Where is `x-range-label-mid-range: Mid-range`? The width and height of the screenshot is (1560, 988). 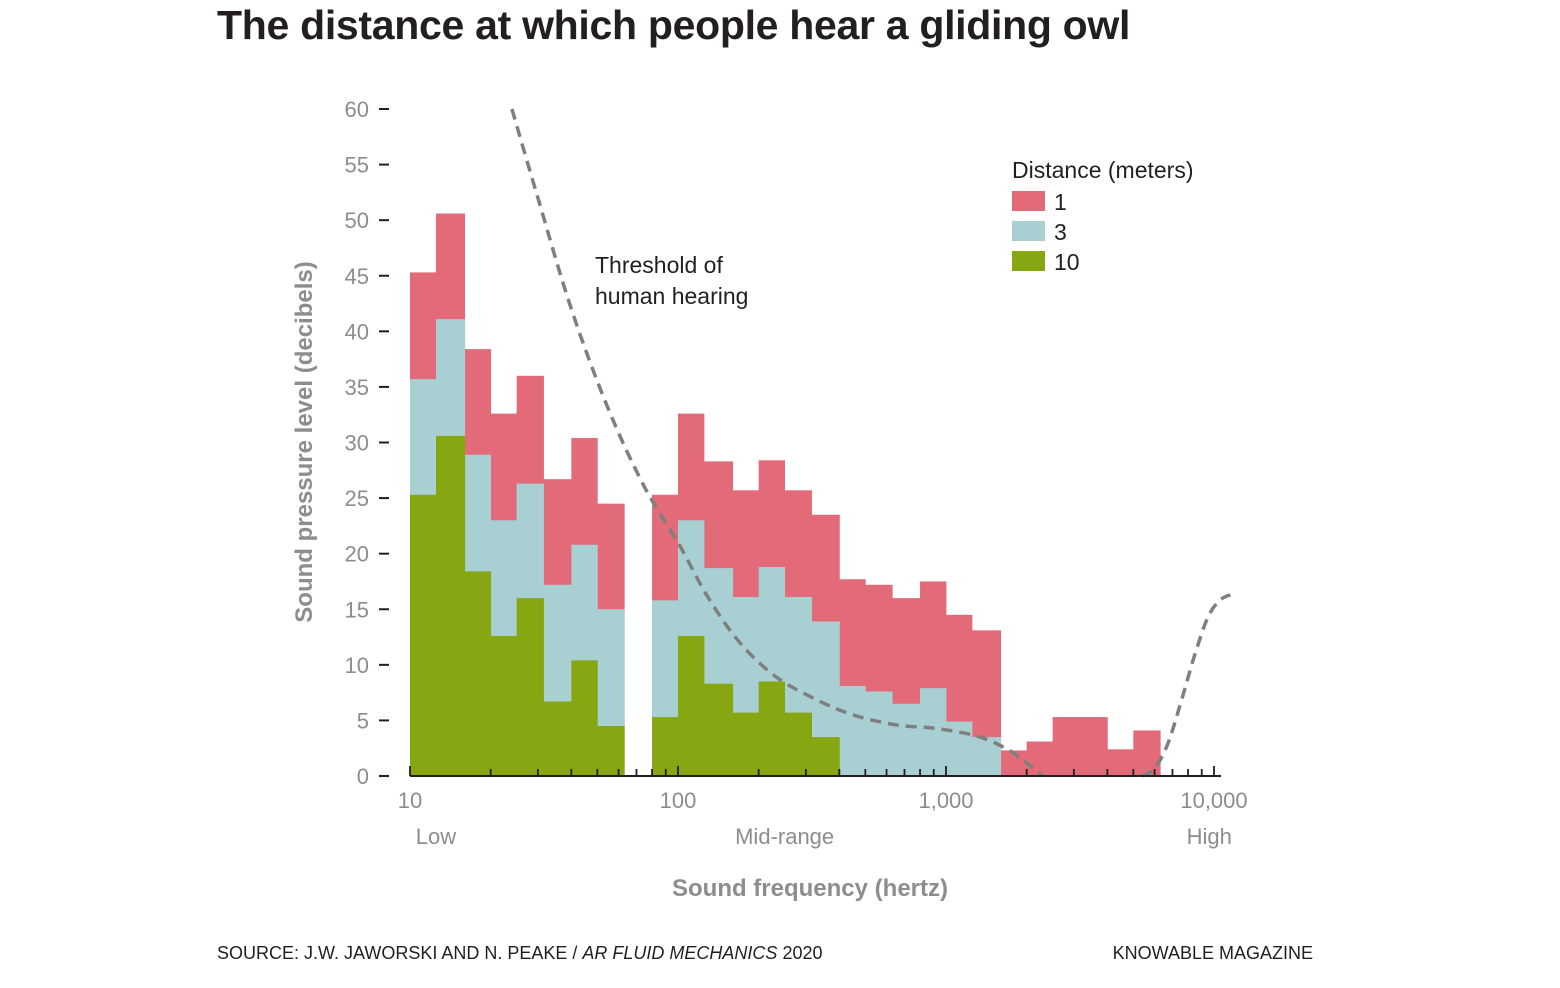 x-range-label-mid-range: Mid-range is located at coordinates (784, 836).